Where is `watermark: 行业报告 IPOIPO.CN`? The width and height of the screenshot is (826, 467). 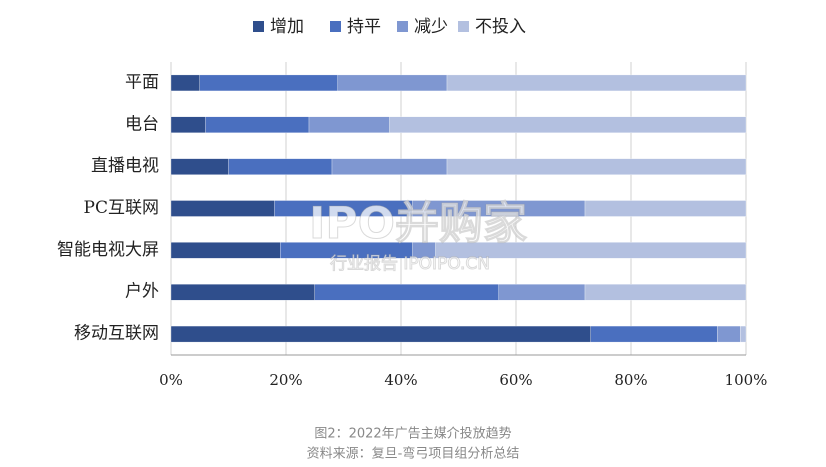 watermark: 行业报告 IPOIPO.CN is located at coordinates (410, 264).